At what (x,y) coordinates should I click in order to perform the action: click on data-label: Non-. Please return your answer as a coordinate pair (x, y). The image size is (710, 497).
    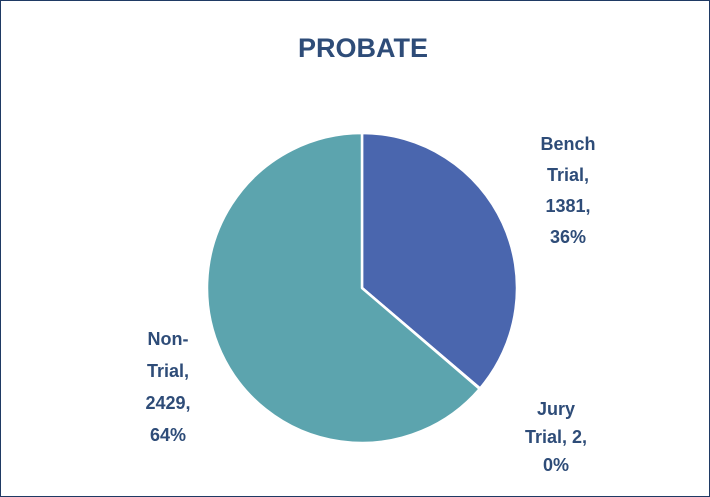
    Looking at the image, I should click on (168, 339).